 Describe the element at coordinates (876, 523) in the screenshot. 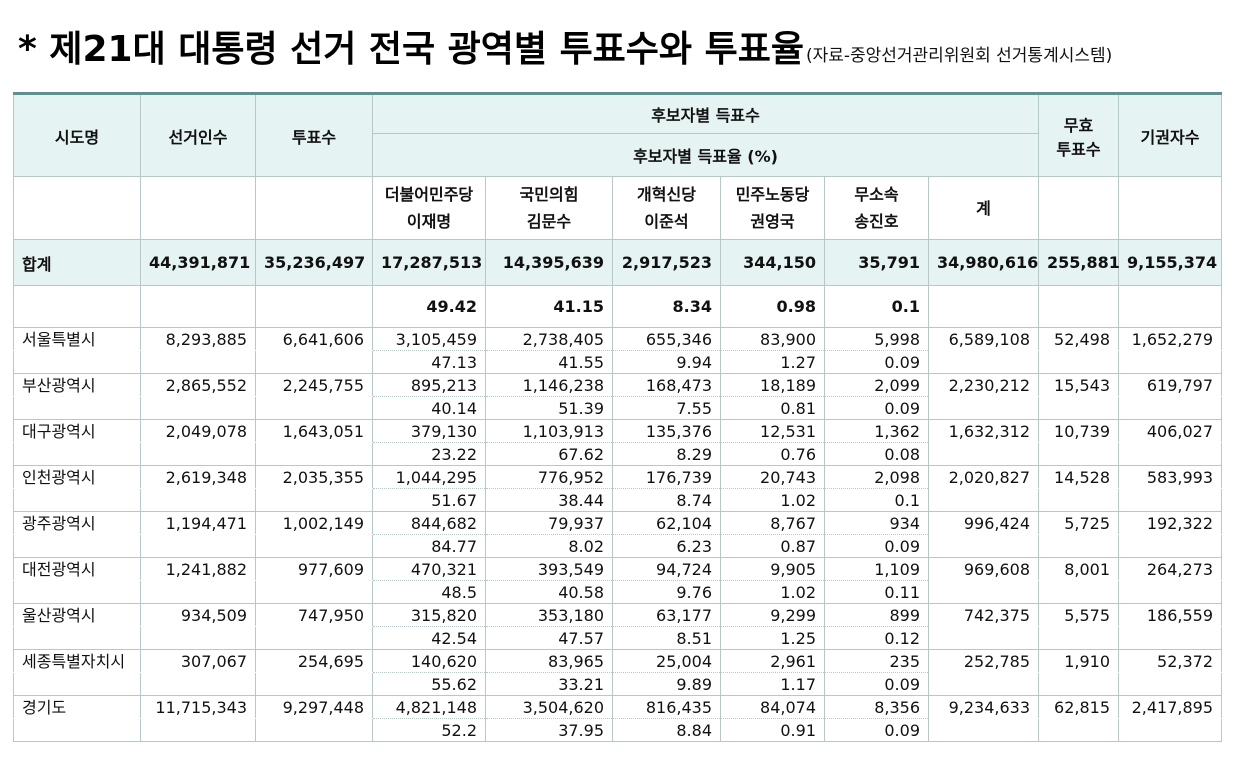

I see `candidate-votes-cell: 934` at that location.